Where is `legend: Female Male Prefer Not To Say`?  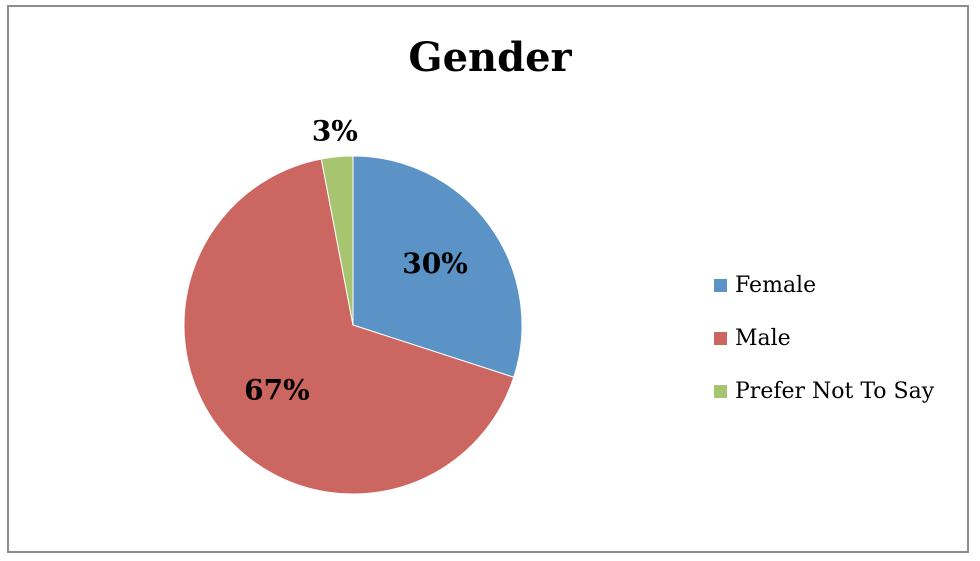 legend: Female Male Prefer Not To Say is located at coordinates (824, 338).